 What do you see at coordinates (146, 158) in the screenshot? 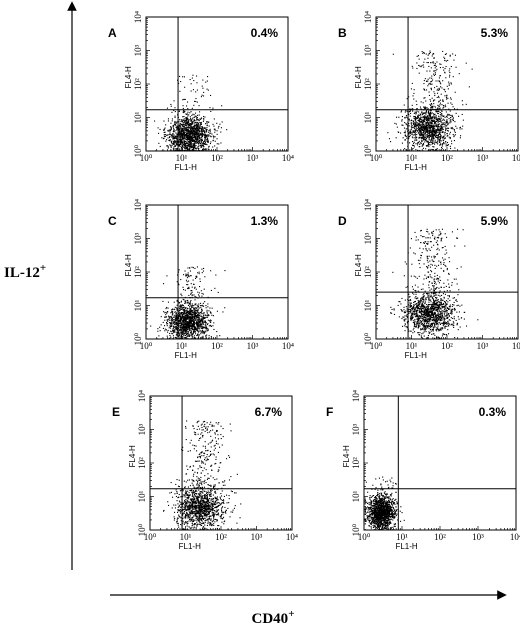
I see `x-tick-label: 10⁰` at bounding box center [146, 158].